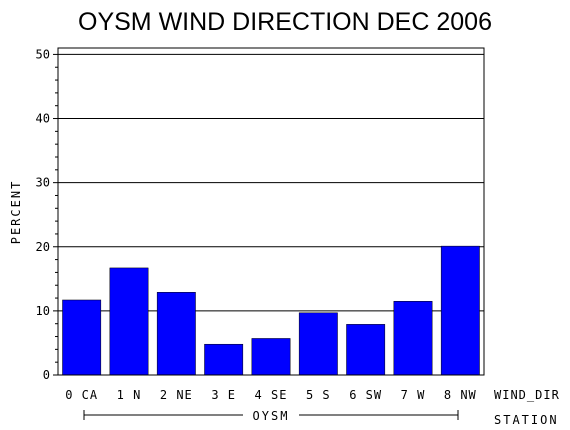 This screenshot has width=570, height=430. I want to click on x-axis-labels: 0 CA 1 N 2 NE 3 E 4 SE 5 S 6 SW 7 W 8 NW, so click(271, 395).